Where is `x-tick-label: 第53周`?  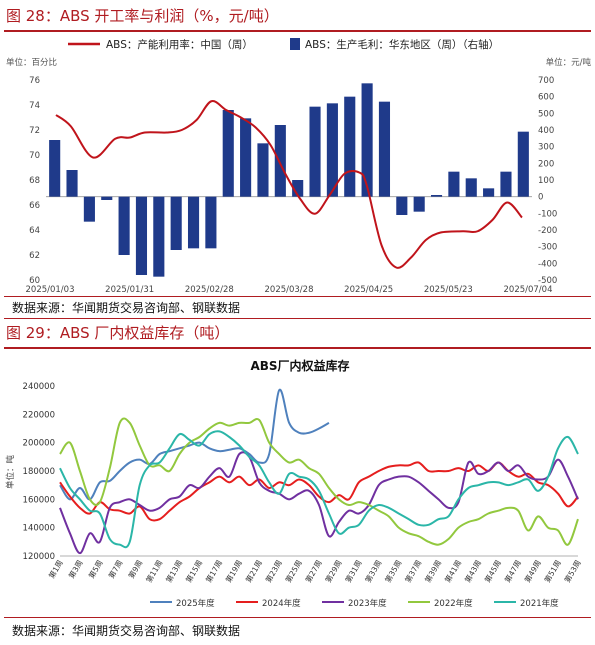 x-tick-label: 第53周 is located at coordinates (572, 571).